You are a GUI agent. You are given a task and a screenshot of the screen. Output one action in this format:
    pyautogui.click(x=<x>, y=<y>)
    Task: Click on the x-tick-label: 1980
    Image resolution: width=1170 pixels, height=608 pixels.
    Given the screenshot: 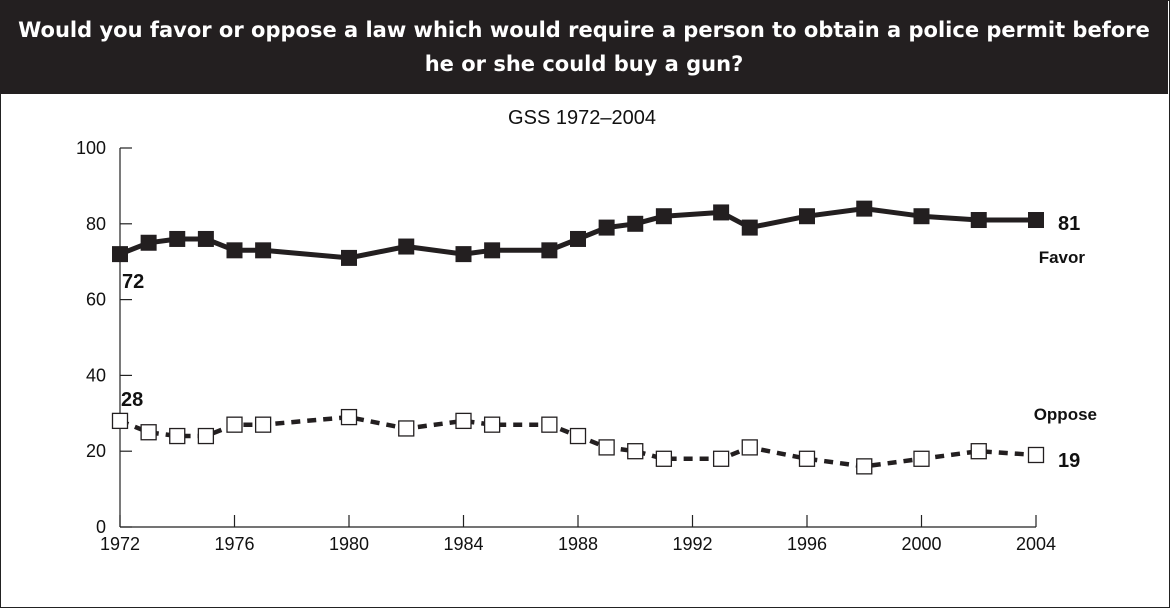 What is the action you would take?
    pyautogui.click(x=349, y=544)
    